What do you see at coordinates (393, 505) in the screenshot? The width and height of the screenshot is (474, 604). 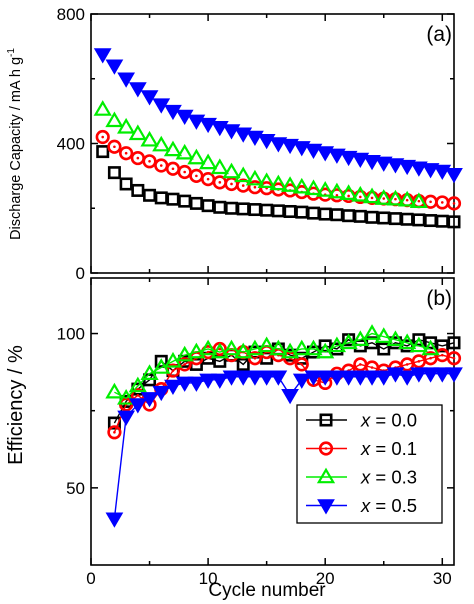 I see `legend-value: = 0.5` at bounding box center [393, 505].